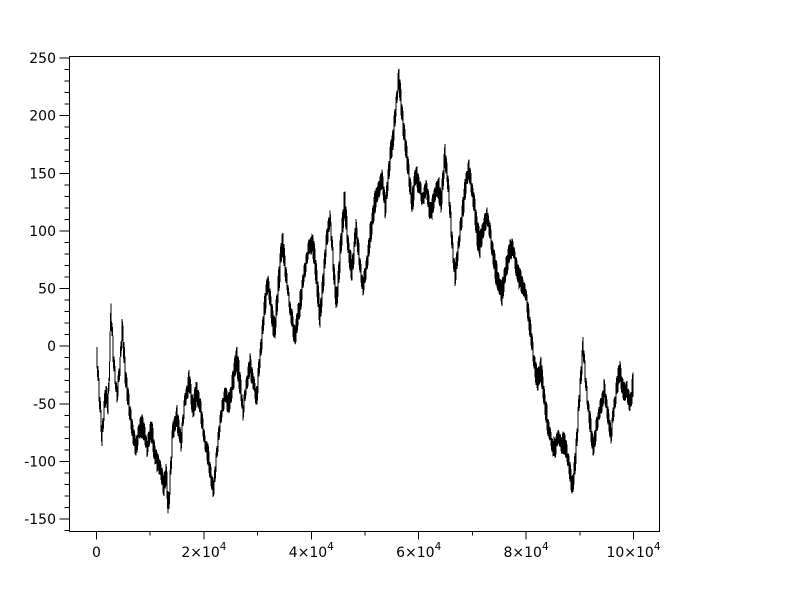 This screenshot has width=800, height=600. I want to click on x-tick-label: 4×10⁴, so click(311, 551).